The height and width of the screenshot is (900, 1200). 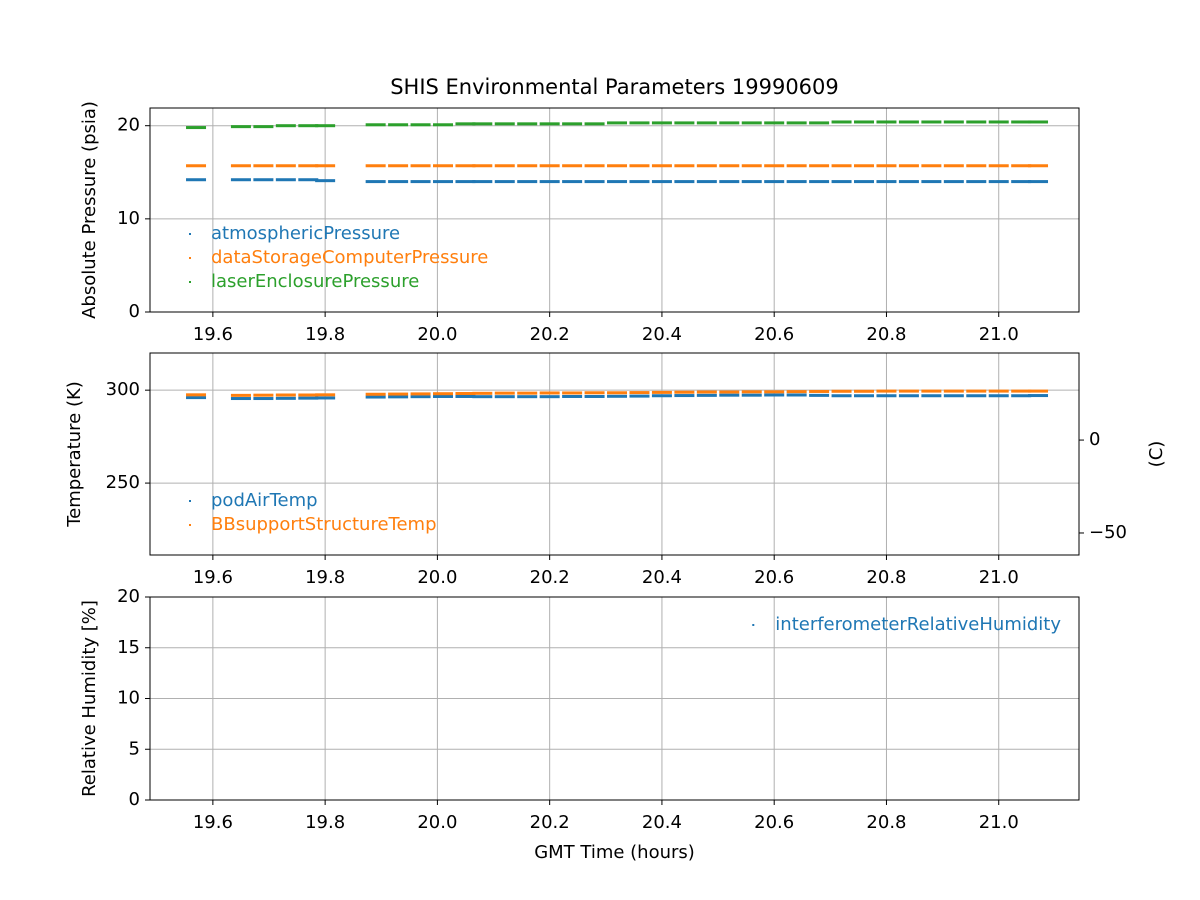 I want to click on y-tick-label: 20, so click(x=128, y=125).